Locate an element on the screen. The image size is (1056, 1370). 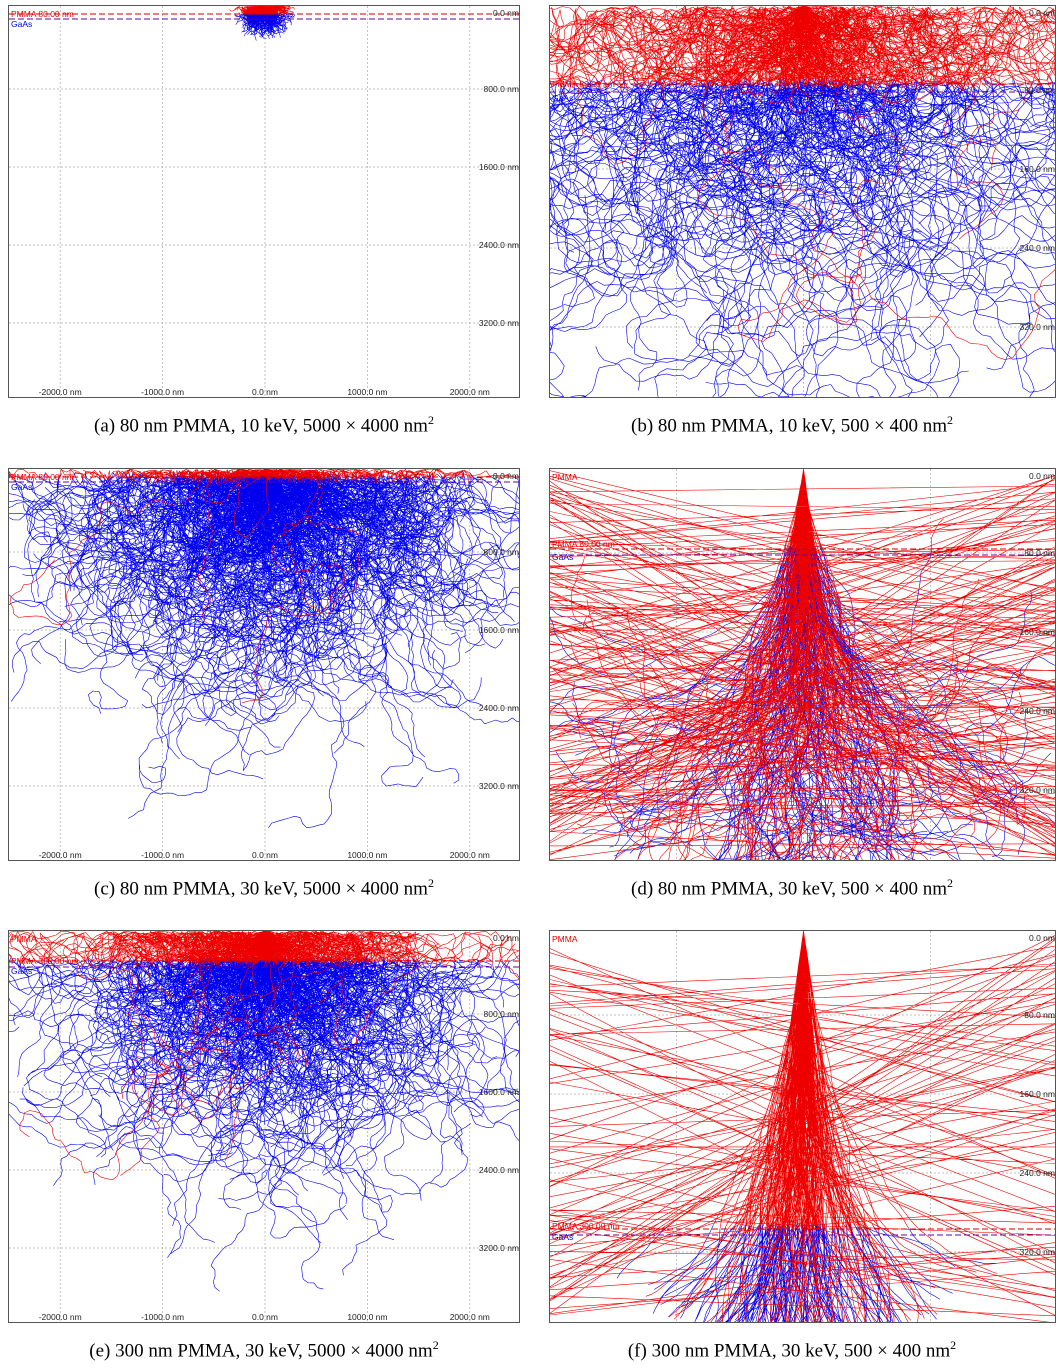
caption: (c) 80 nm PMMA, 30 keV, 5000 × 4000 nm2 is located at coordinates (264, 888).